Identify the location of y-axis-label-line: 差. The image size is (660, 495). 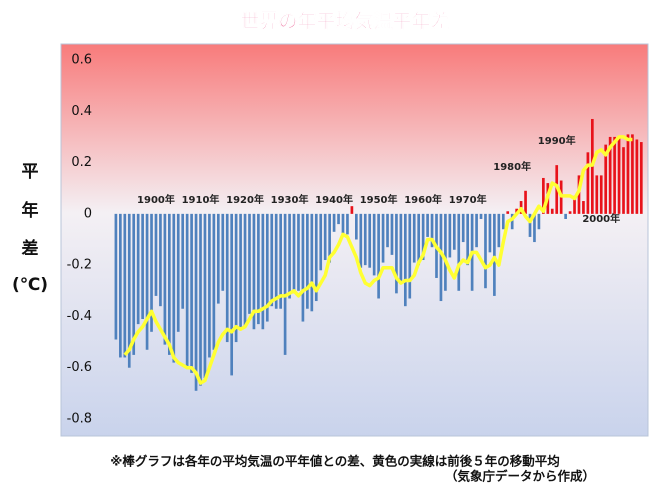
(30, 248).